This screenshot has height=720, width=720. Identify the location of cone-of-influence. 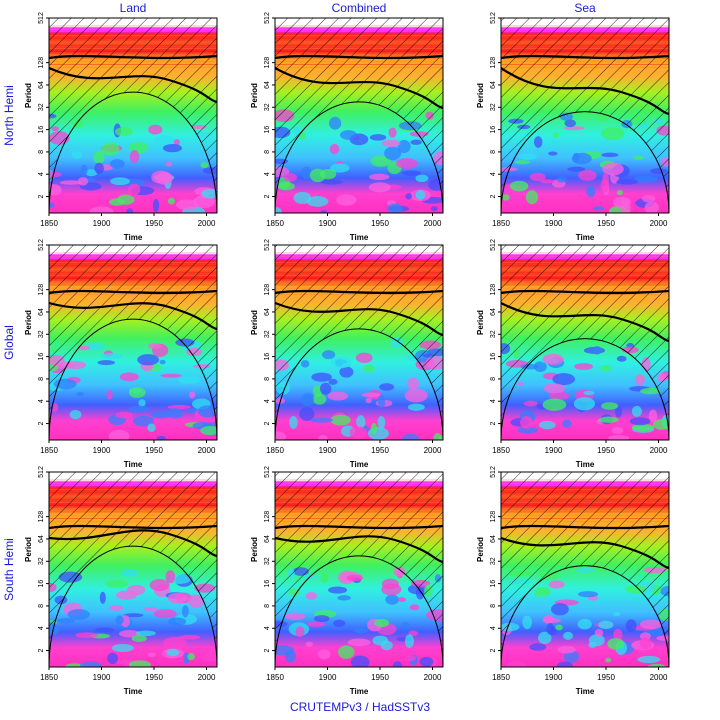
(359, 157).